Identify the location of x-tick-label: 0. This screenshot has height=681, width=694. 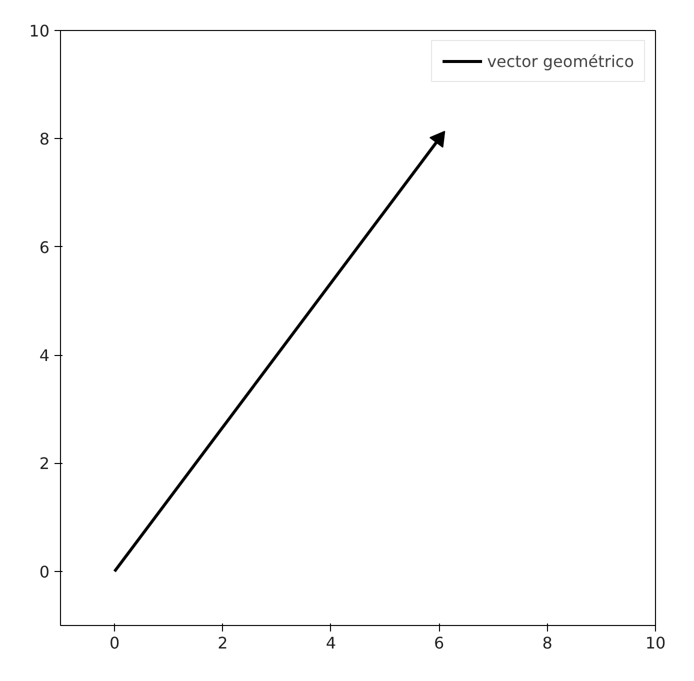
(115, 643).